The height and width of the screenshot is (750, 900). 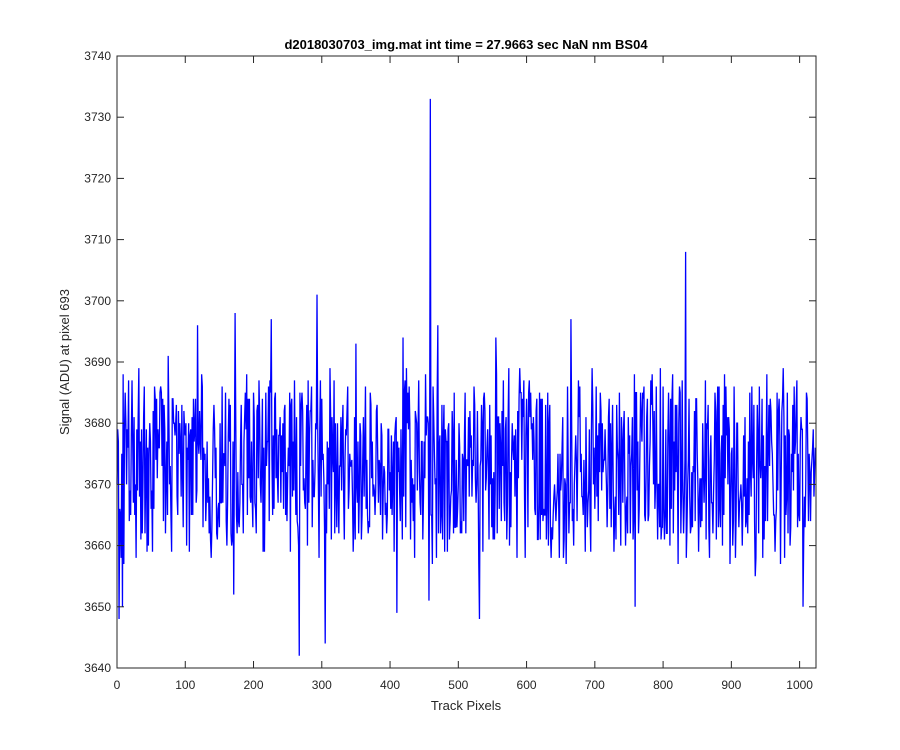 What do you see at coordinates (458, 685) in the screenshot?
I see `x-tick-label: 500` at bounding box center [458, 685].